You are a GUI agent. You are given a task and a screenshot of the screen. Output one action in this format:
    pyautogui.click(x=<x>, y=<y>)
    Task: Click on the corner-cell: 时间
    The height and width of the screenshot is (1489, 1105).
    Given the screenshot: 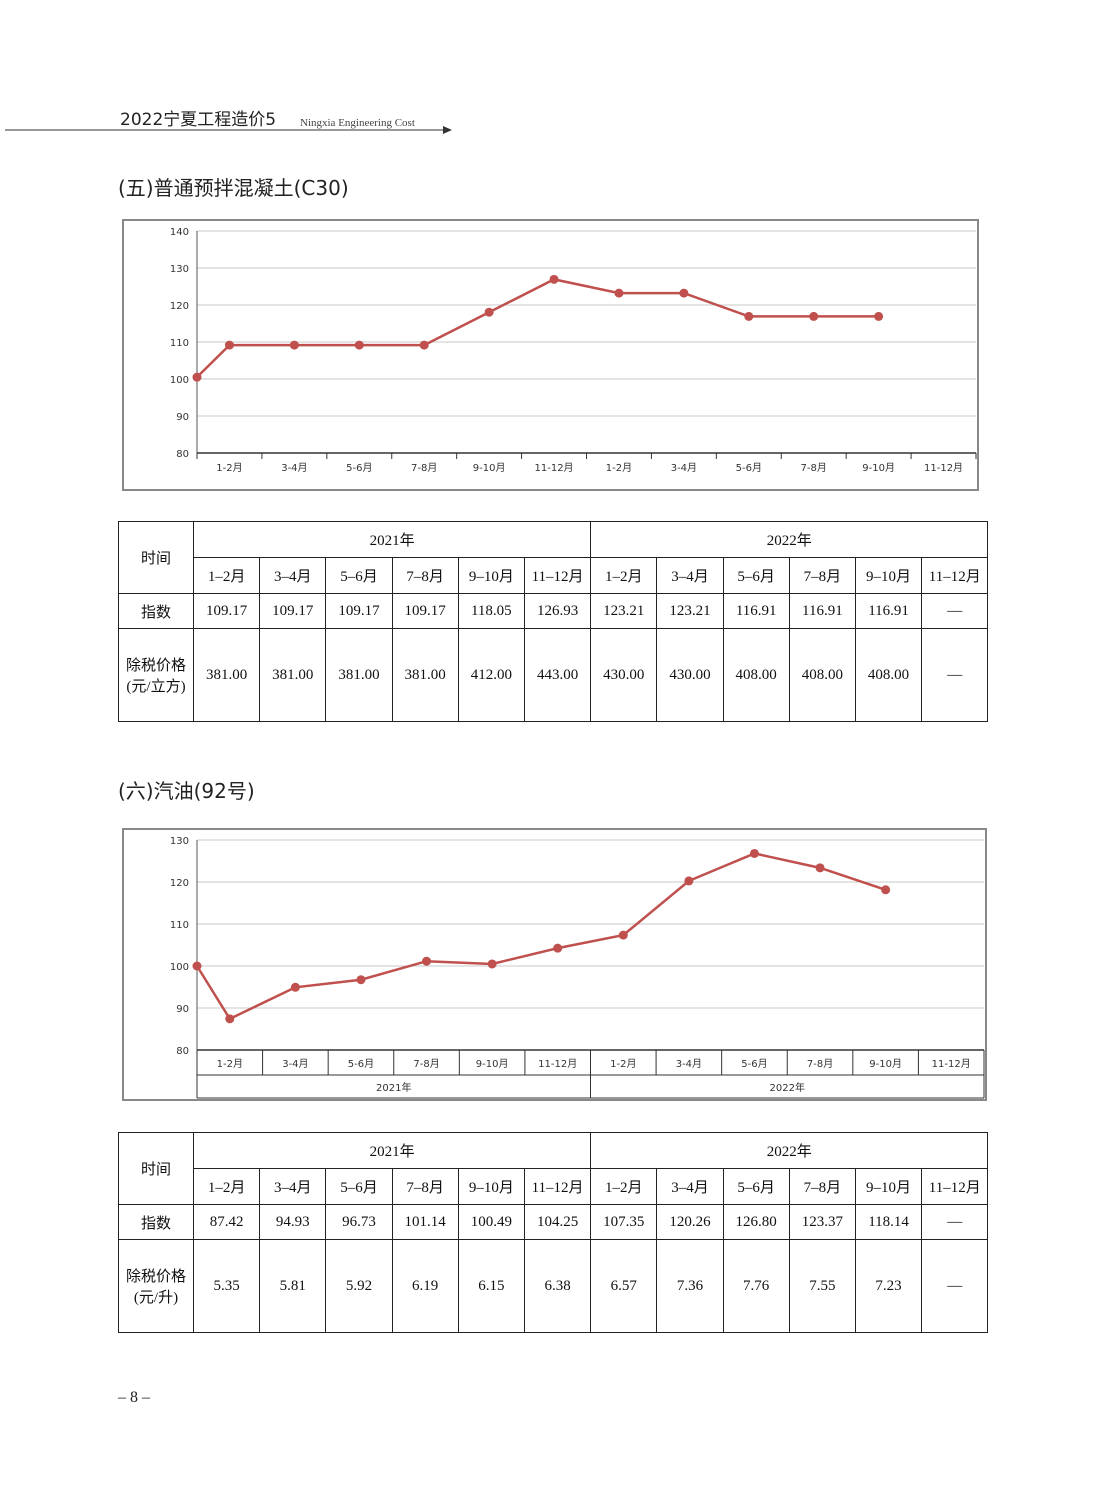 What is the action you would take?
    pyautogui.click(x=156, y=1168)
    